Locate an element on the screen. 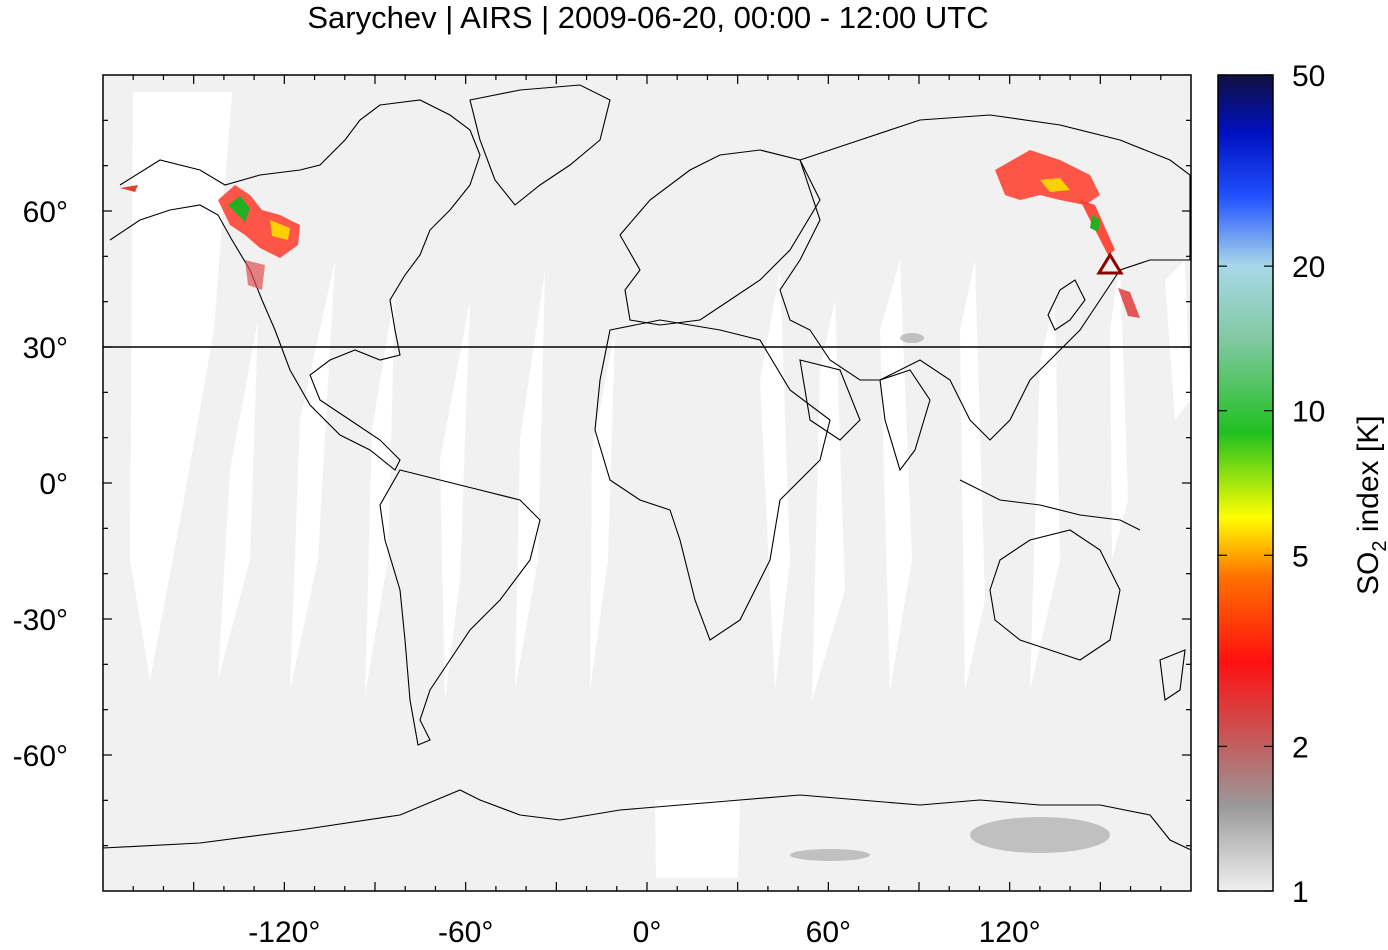 The image size is (1388, 950). x-tick-labels: -120° -60° 0° 60° 120° is located at coordinates (644, 932).